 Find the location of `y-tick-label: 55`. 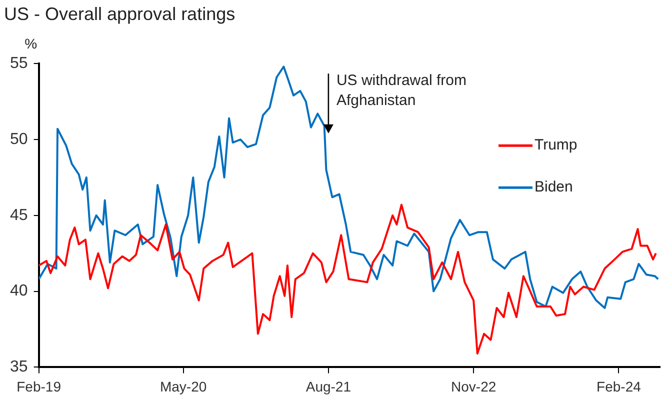

y-tick-label: 55 is located at coordinates (19, 63).